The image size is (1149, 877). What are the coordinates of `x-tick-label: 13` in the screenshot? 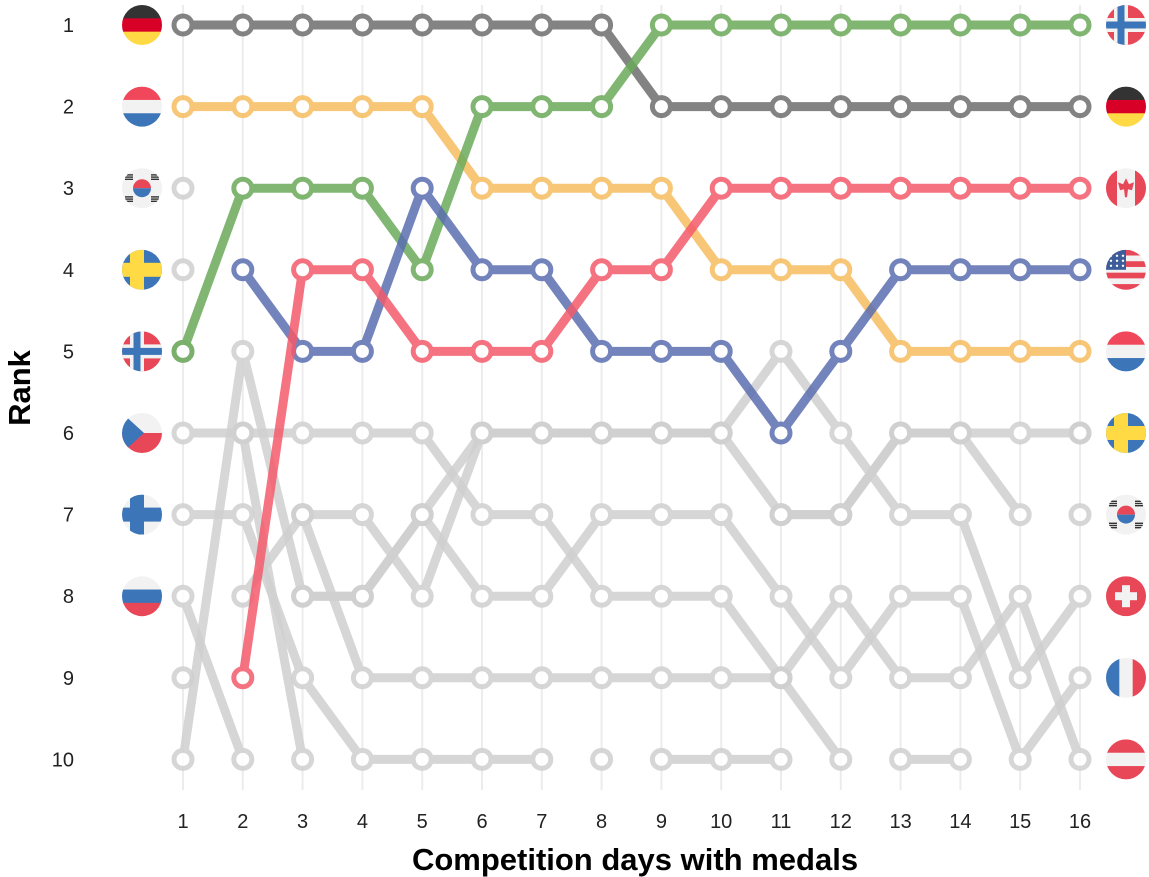 It's located at (900, 822).